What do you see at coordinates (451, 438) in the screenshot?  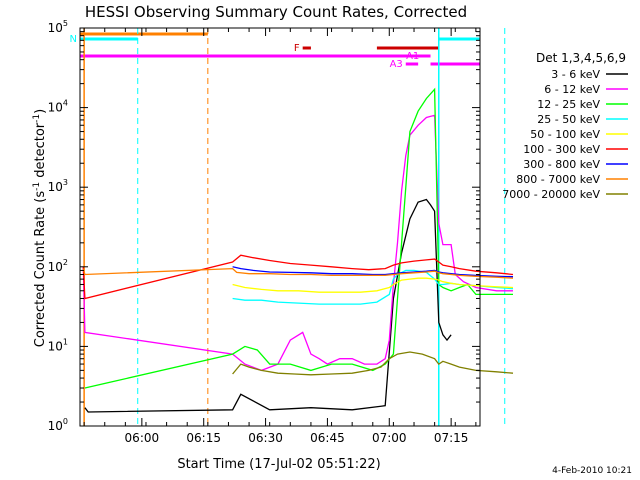 I see `x-tick-label: 07:15` at bounding box center [451, 438].